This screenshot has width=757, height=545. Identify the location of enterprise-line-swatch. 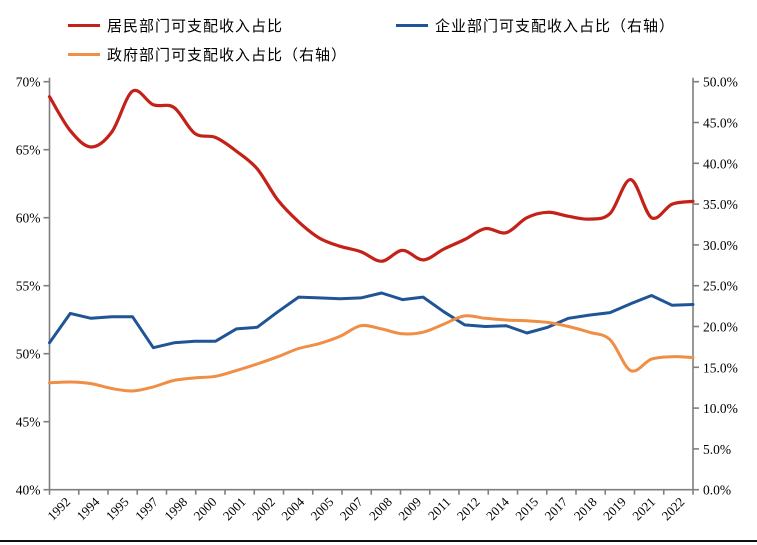
(412, 25).